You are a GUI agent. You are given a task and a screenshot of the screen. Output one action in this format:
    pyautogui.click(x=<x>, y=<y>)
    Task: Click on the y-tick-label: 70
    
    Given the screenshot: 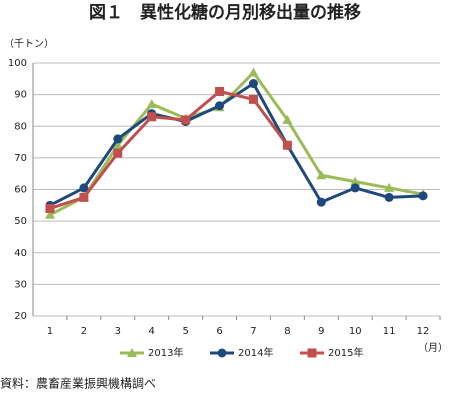 What is the action you would take?
    pyautogui.click(x=20, y=158)
    